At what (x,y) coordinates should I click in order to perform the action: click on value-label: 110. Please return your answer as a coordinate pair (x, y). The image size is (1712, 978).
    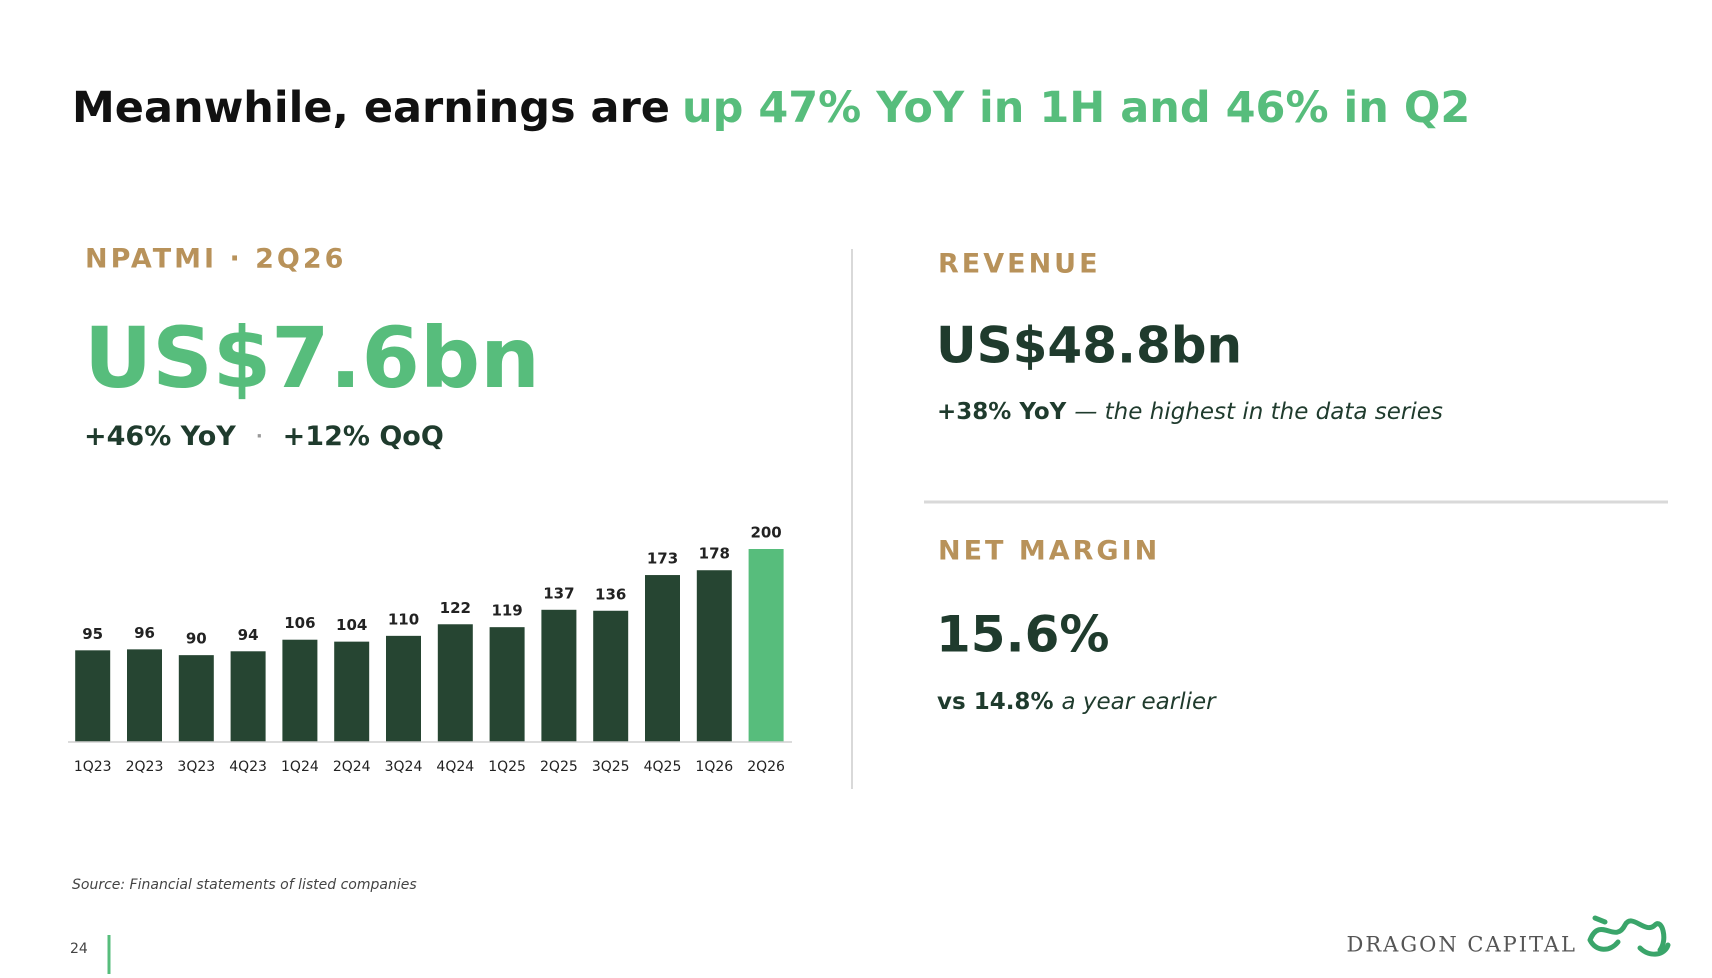
    Looking at the image, I should click on (403, 619).